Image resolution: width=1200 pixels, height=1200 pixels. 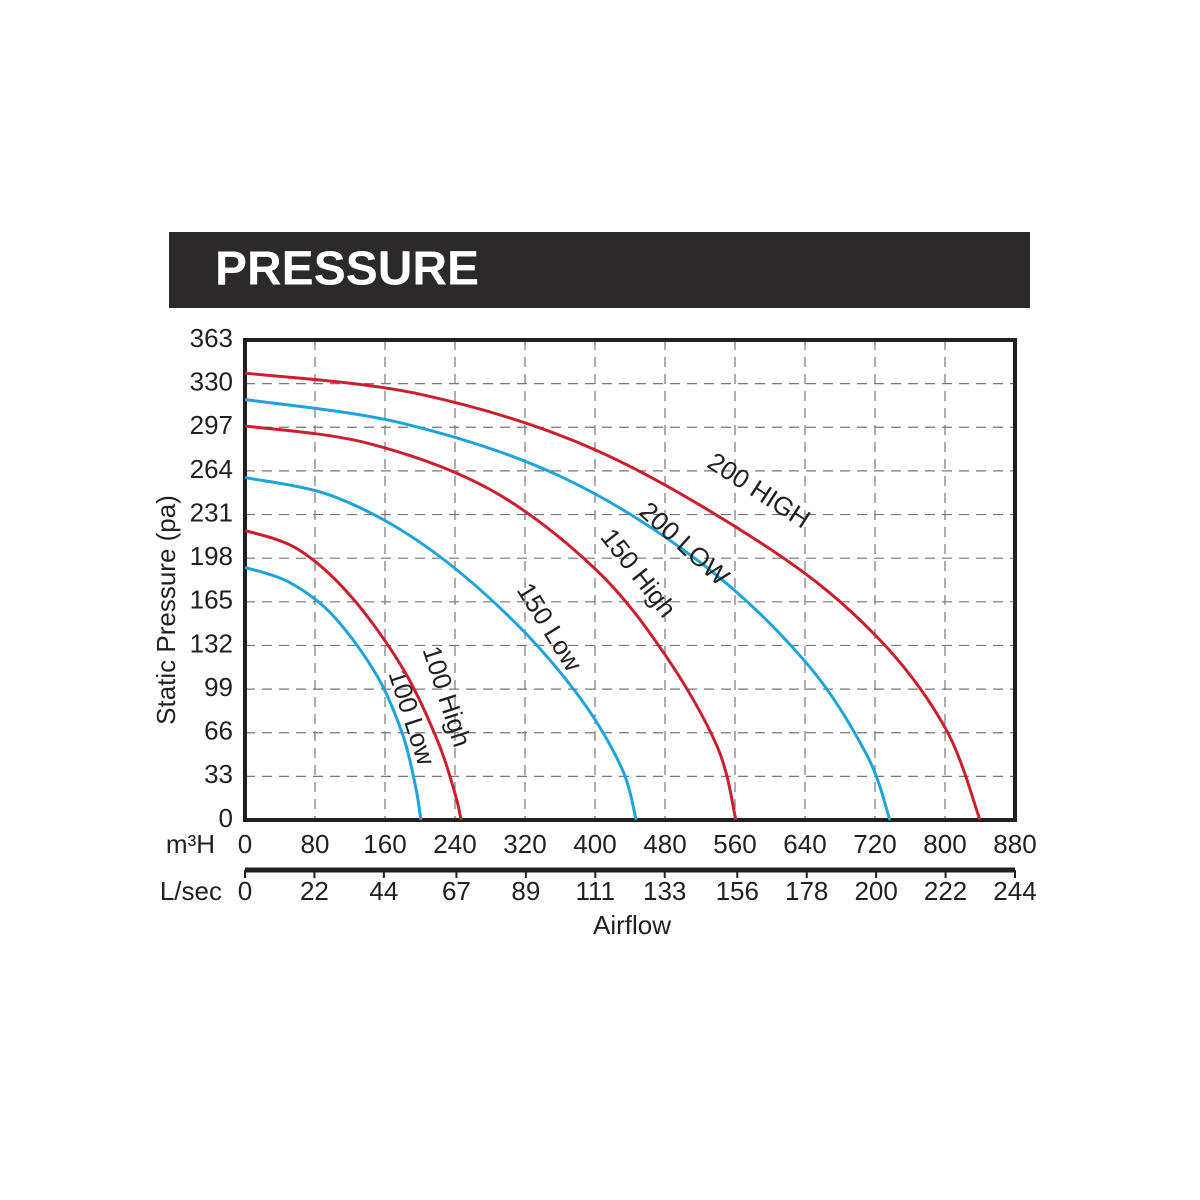 What do you see at coordinates (166, 610) in the screenshot?
I see `y-axis-label: Static Pressure (pa)` at bounding box center [166, 610].